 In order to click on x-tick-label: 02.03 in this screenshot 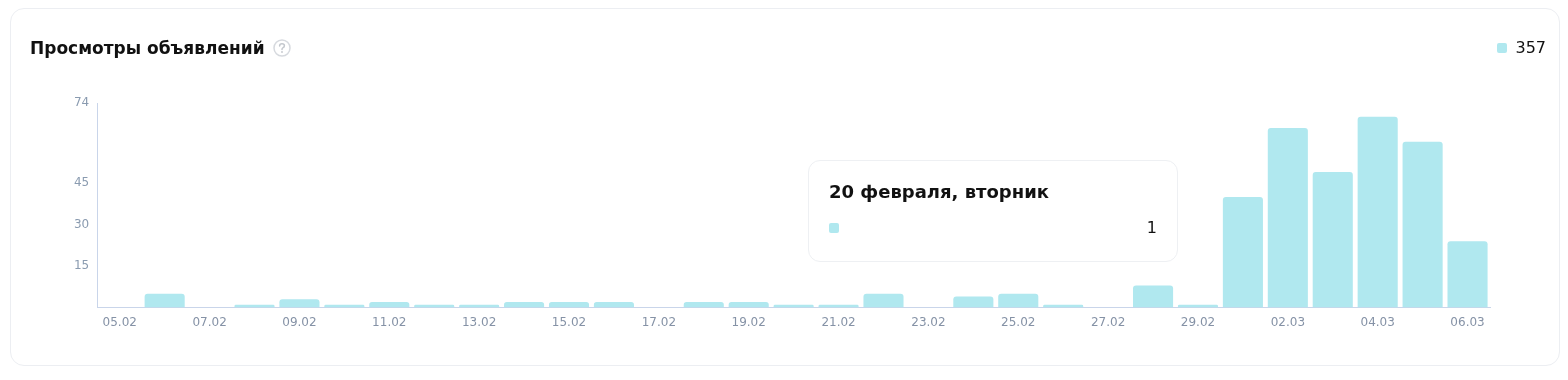, I will do `click(1288, 321)`.